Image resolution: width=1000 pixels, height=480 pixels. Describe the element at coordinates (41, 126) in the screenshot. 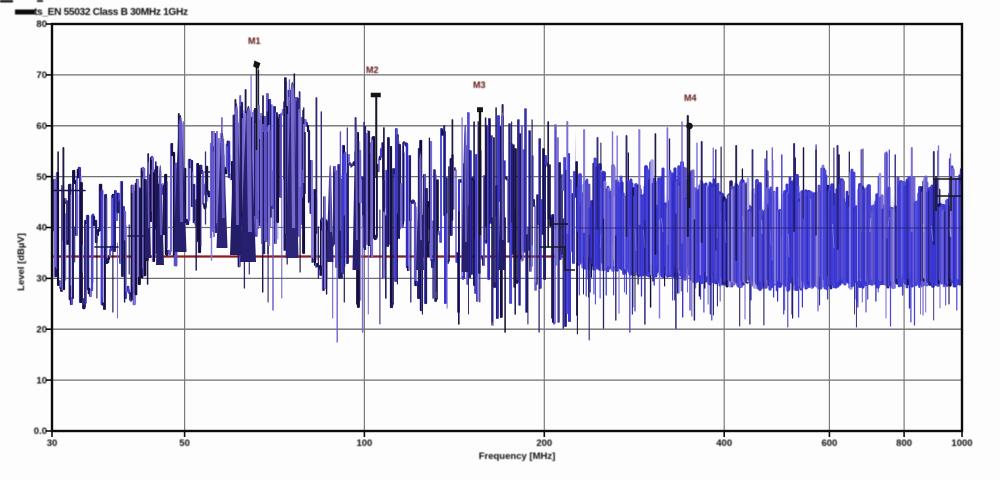

I see `svg-text: 60` at that location.